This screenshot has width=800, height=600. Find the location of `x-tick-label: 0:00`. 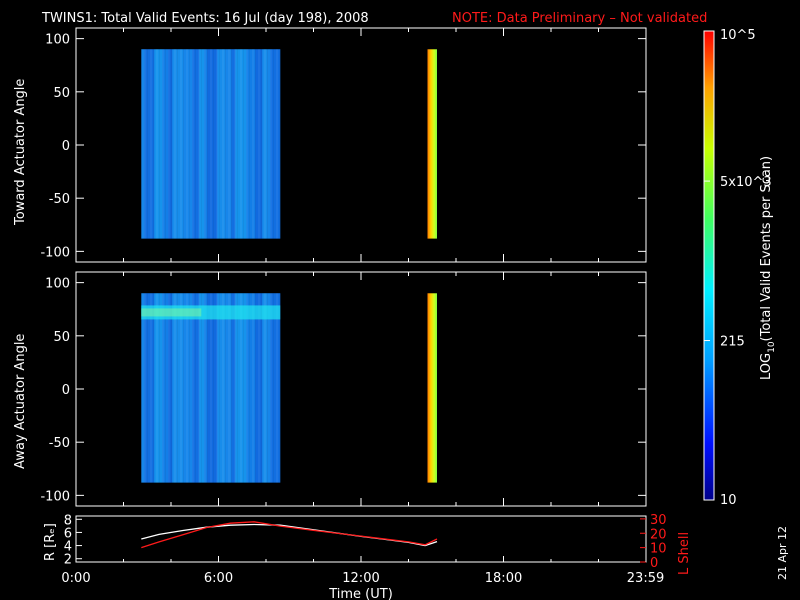

x-tick-label: 0:00 is located at coordinates (75, 578).